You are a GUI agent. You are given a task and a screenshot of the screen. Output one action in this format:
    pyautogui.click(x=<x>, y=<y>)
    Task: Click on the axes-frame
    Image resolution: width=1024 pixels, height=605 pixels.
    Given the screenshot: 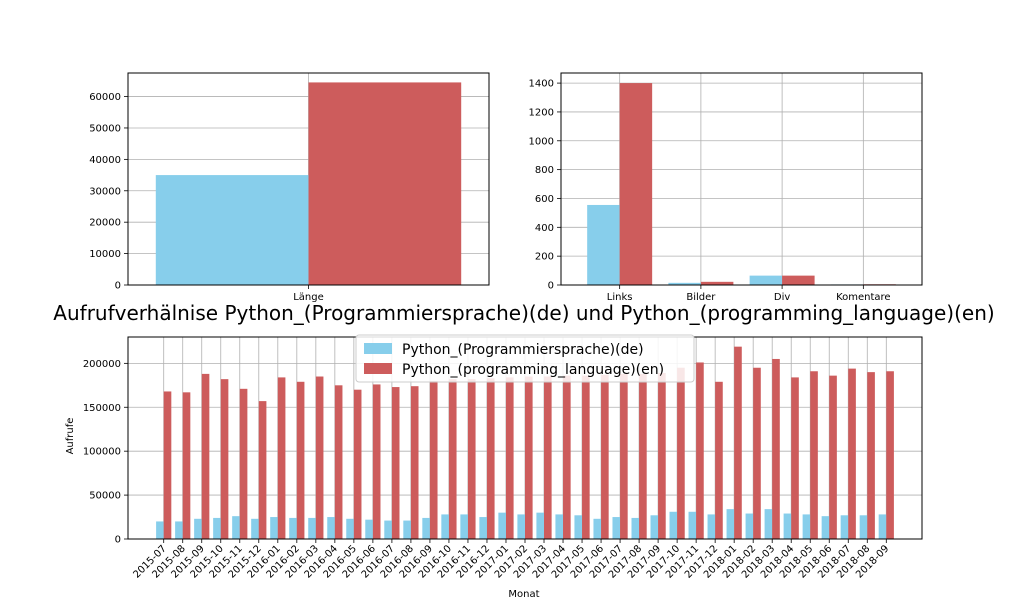 What is the action you would take?
    pyautogui.click(x=741, y=179)
    